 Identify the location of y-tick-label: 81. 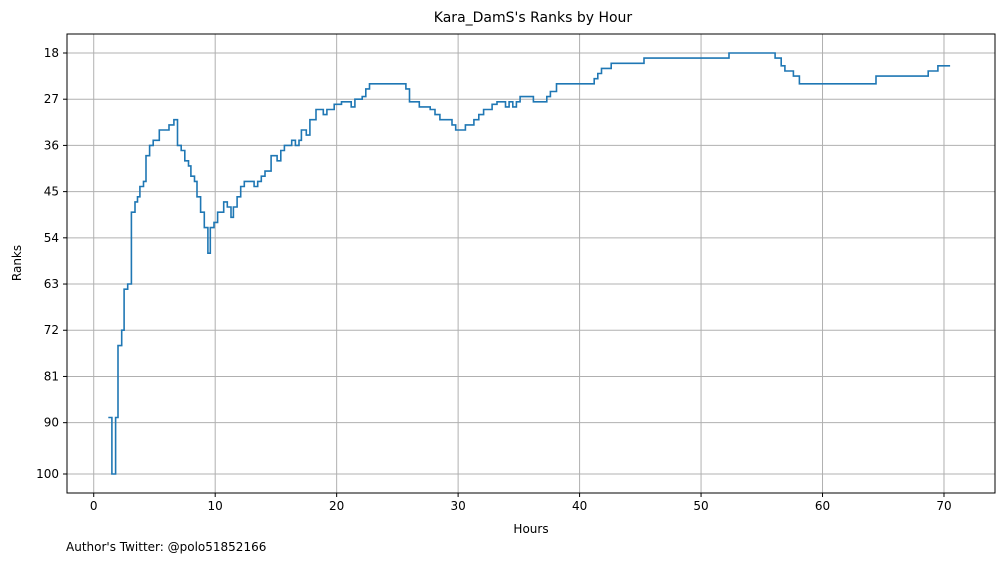
(51, 376).